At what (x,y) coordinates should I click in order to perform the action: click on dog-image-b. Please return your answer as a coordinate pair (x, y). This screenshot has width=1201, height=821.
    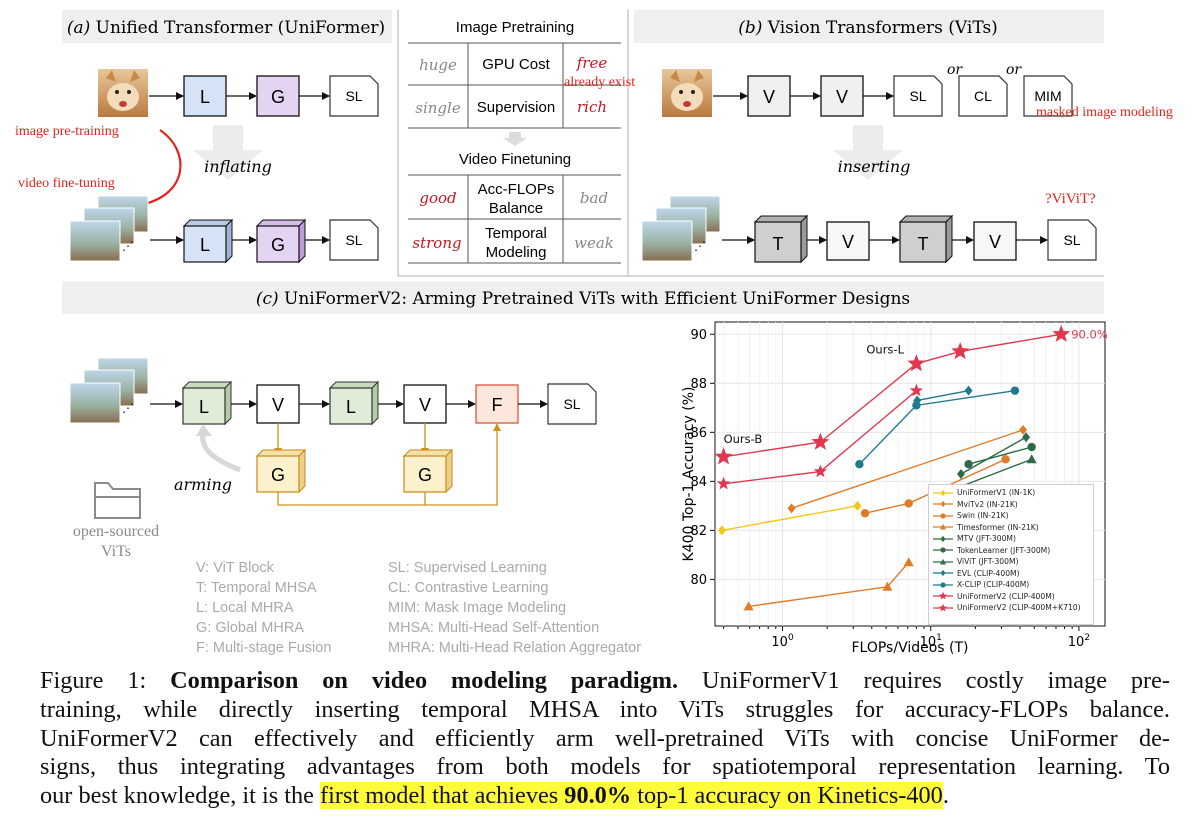
    Looking at the image, I should click on (687, 93).